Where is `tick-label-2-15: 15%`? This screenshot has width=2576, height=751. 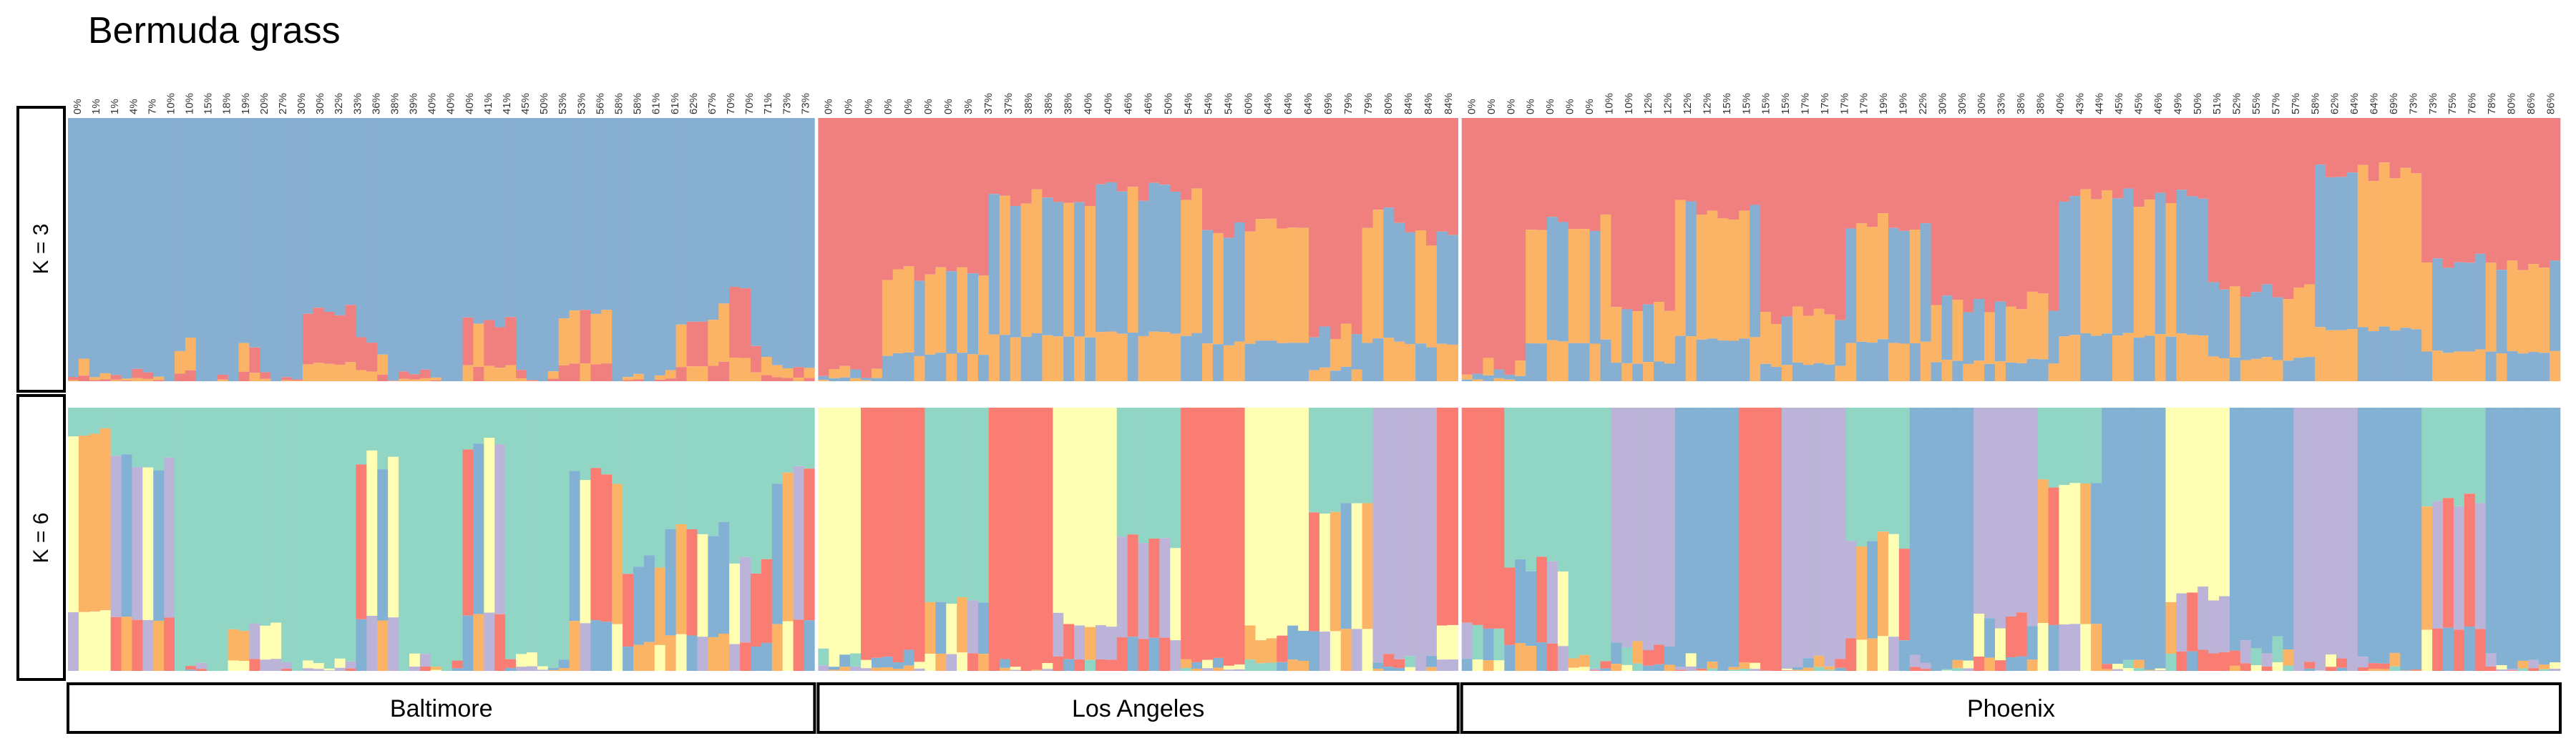
tick-label-2-15: 15% is located at coordinates (1766, 103).